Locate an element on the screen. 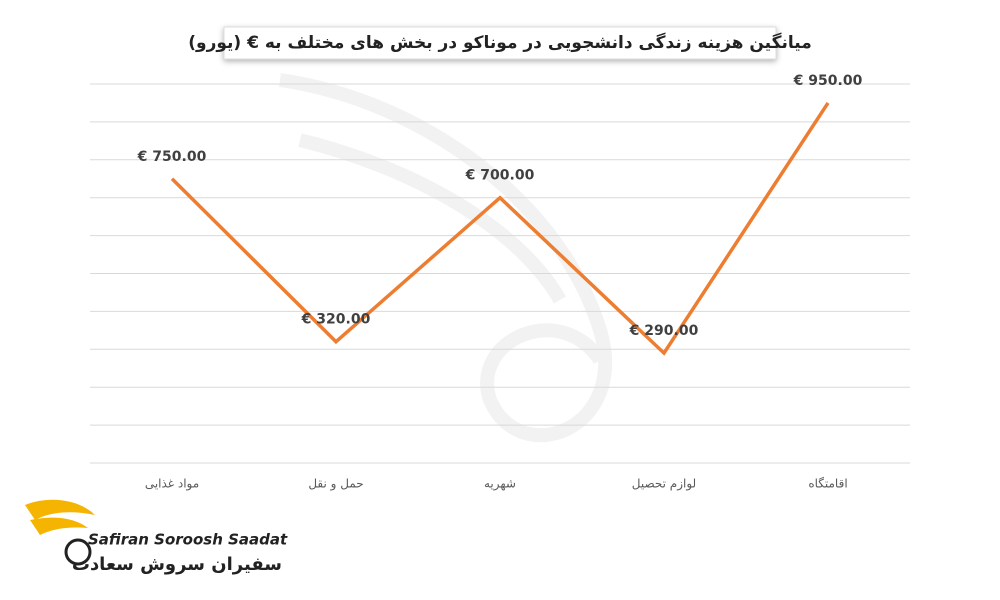  logo-name-fa: سفیران سروش سعادت is located at coordinates (177, 564).